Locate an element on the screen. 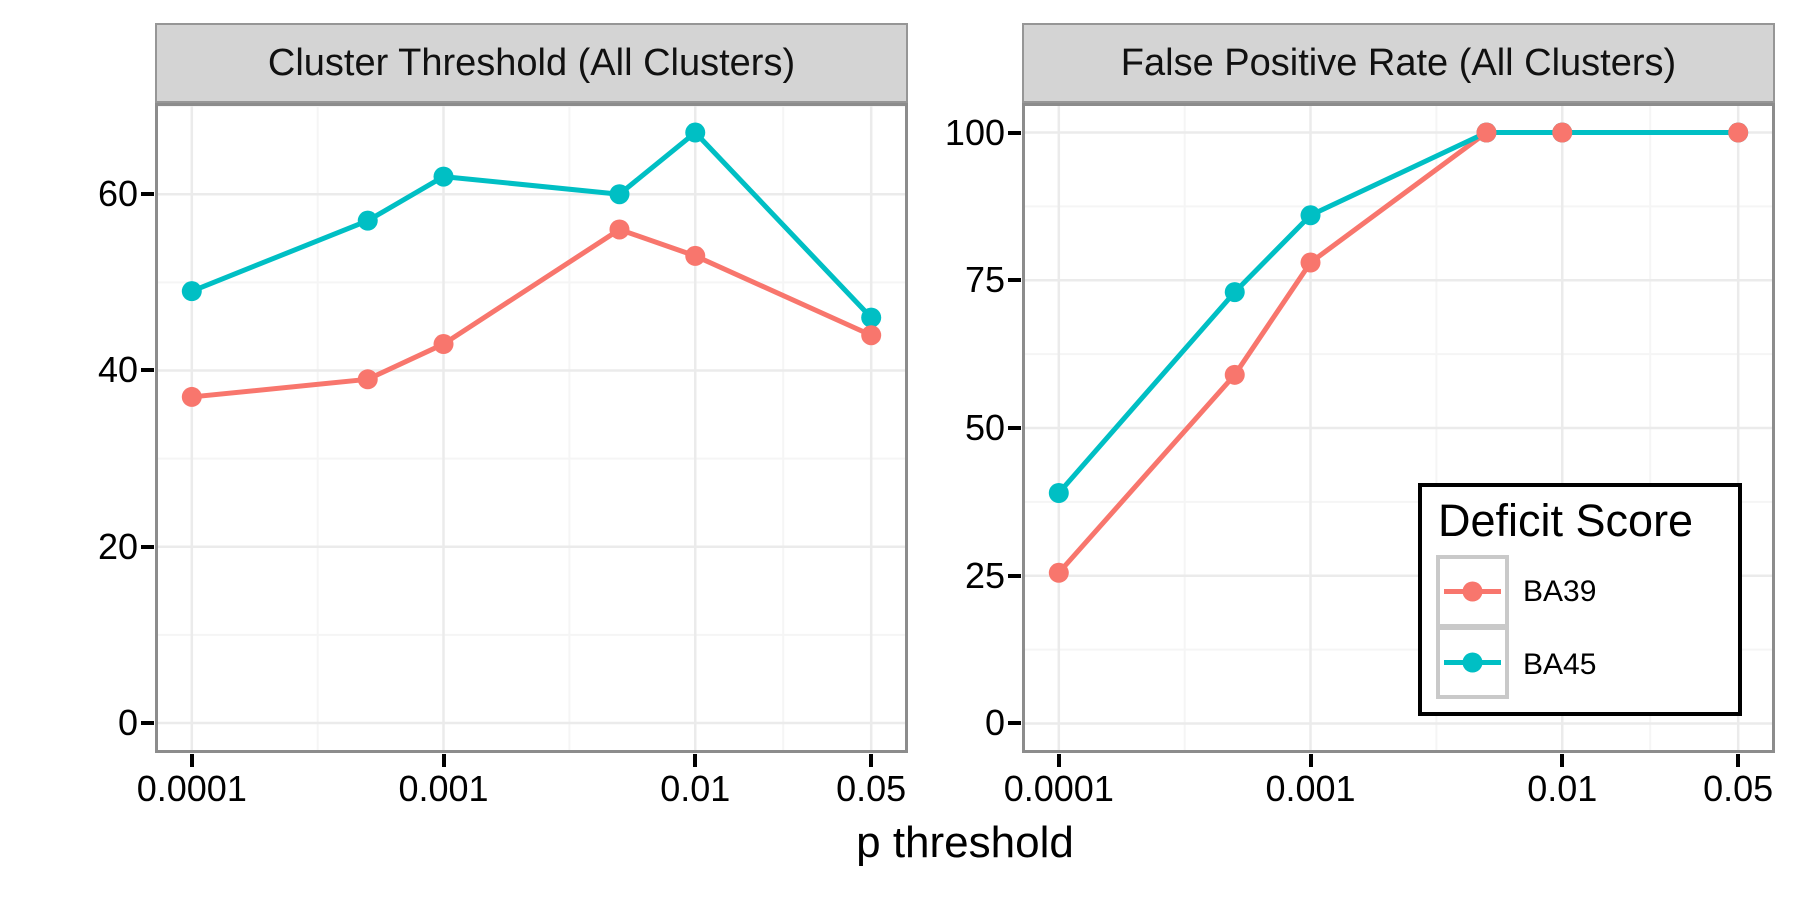 The width and height of the screenshot is (1800, 900). legend-entry-ba45: BA45 is located at coordinates (1587, 663).